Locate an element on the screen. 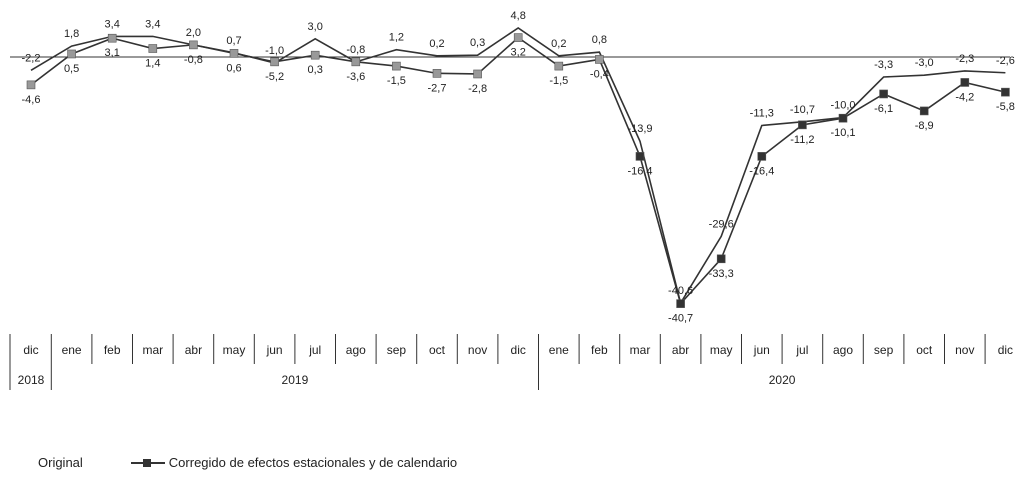 This screenshot has height=477, width=1020. data-label-corregido: -4,2 is located at coordinates (964, 97).